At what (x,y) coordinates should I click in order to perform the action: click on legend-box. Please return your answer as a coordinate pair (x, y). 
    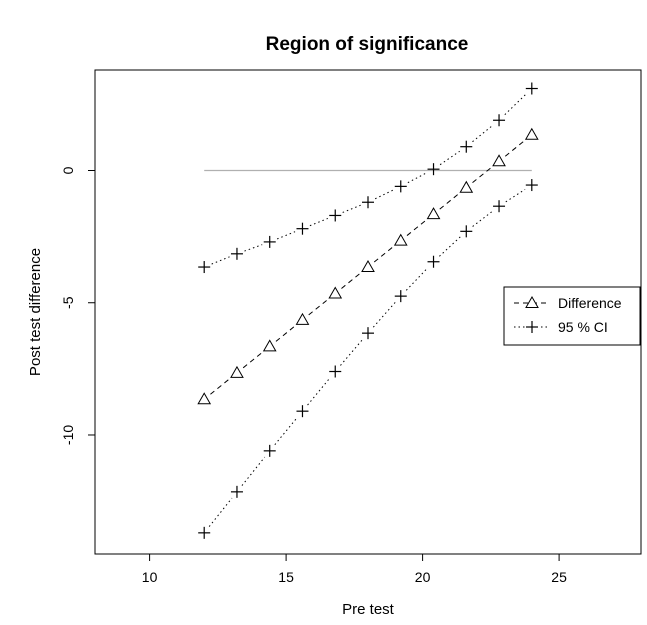
    Looking at the image, I should click on (572, 316).